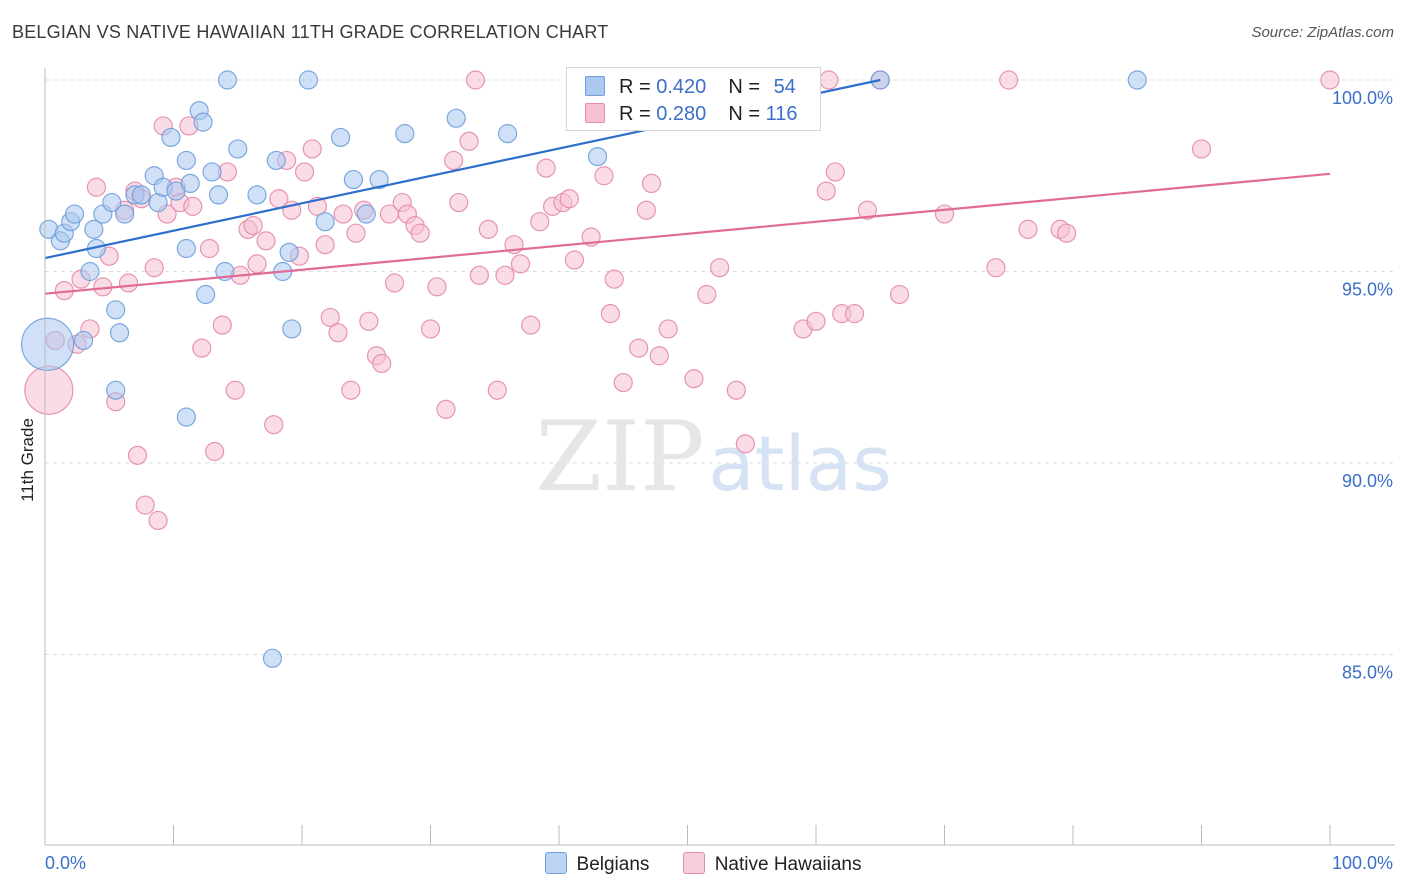 This screenshot has width=1406, height=892. What do you see at coordinates (595, 113) in the screenshot?
I see `hawaiian-swatch` at bounding box center [595, 113].